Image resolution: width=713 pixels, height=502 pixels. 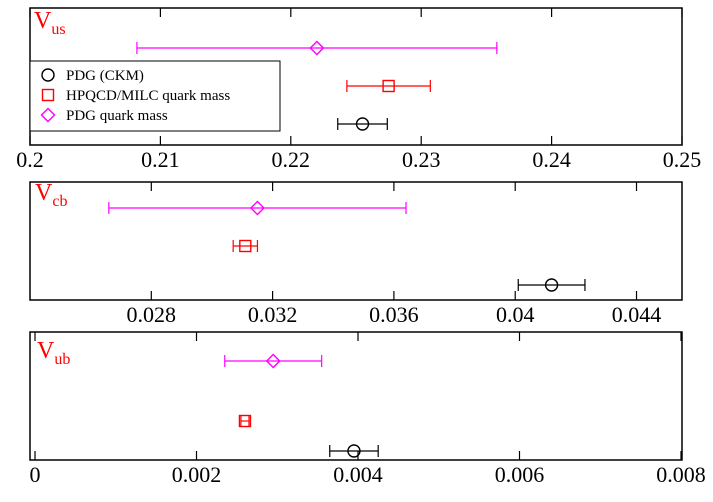 I want to click on legend-label: HPQCD/MILC quark mass, so click(x=148, y=96).